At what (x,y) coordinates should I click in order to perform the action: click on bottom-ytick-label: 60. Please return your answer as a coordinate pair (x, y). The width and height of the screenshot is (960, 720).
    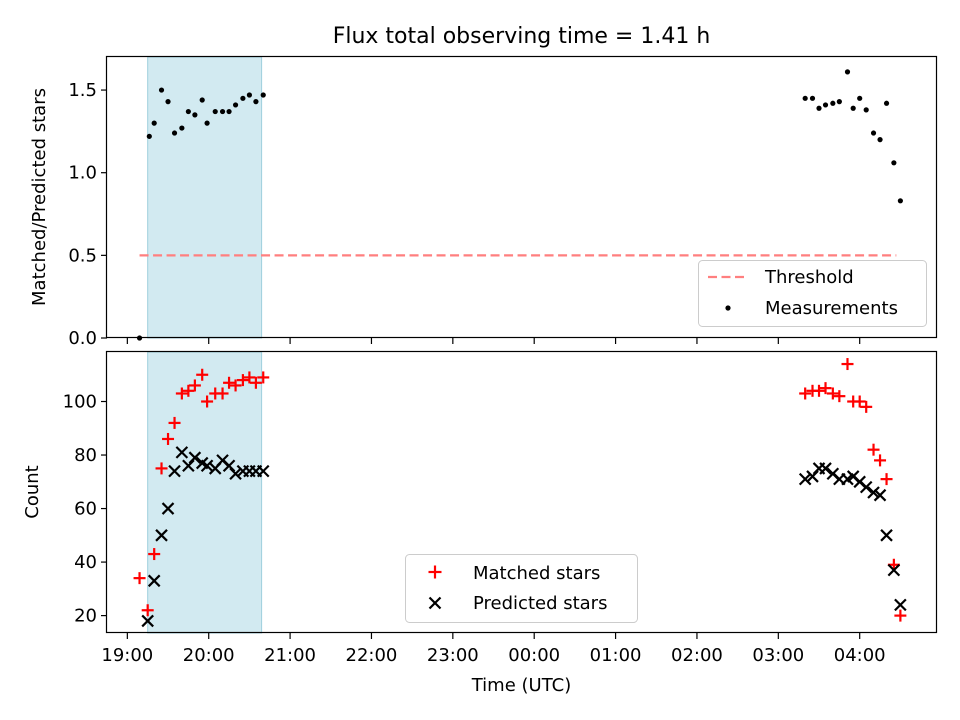
    Looking at the image, I should click on (85, 509).